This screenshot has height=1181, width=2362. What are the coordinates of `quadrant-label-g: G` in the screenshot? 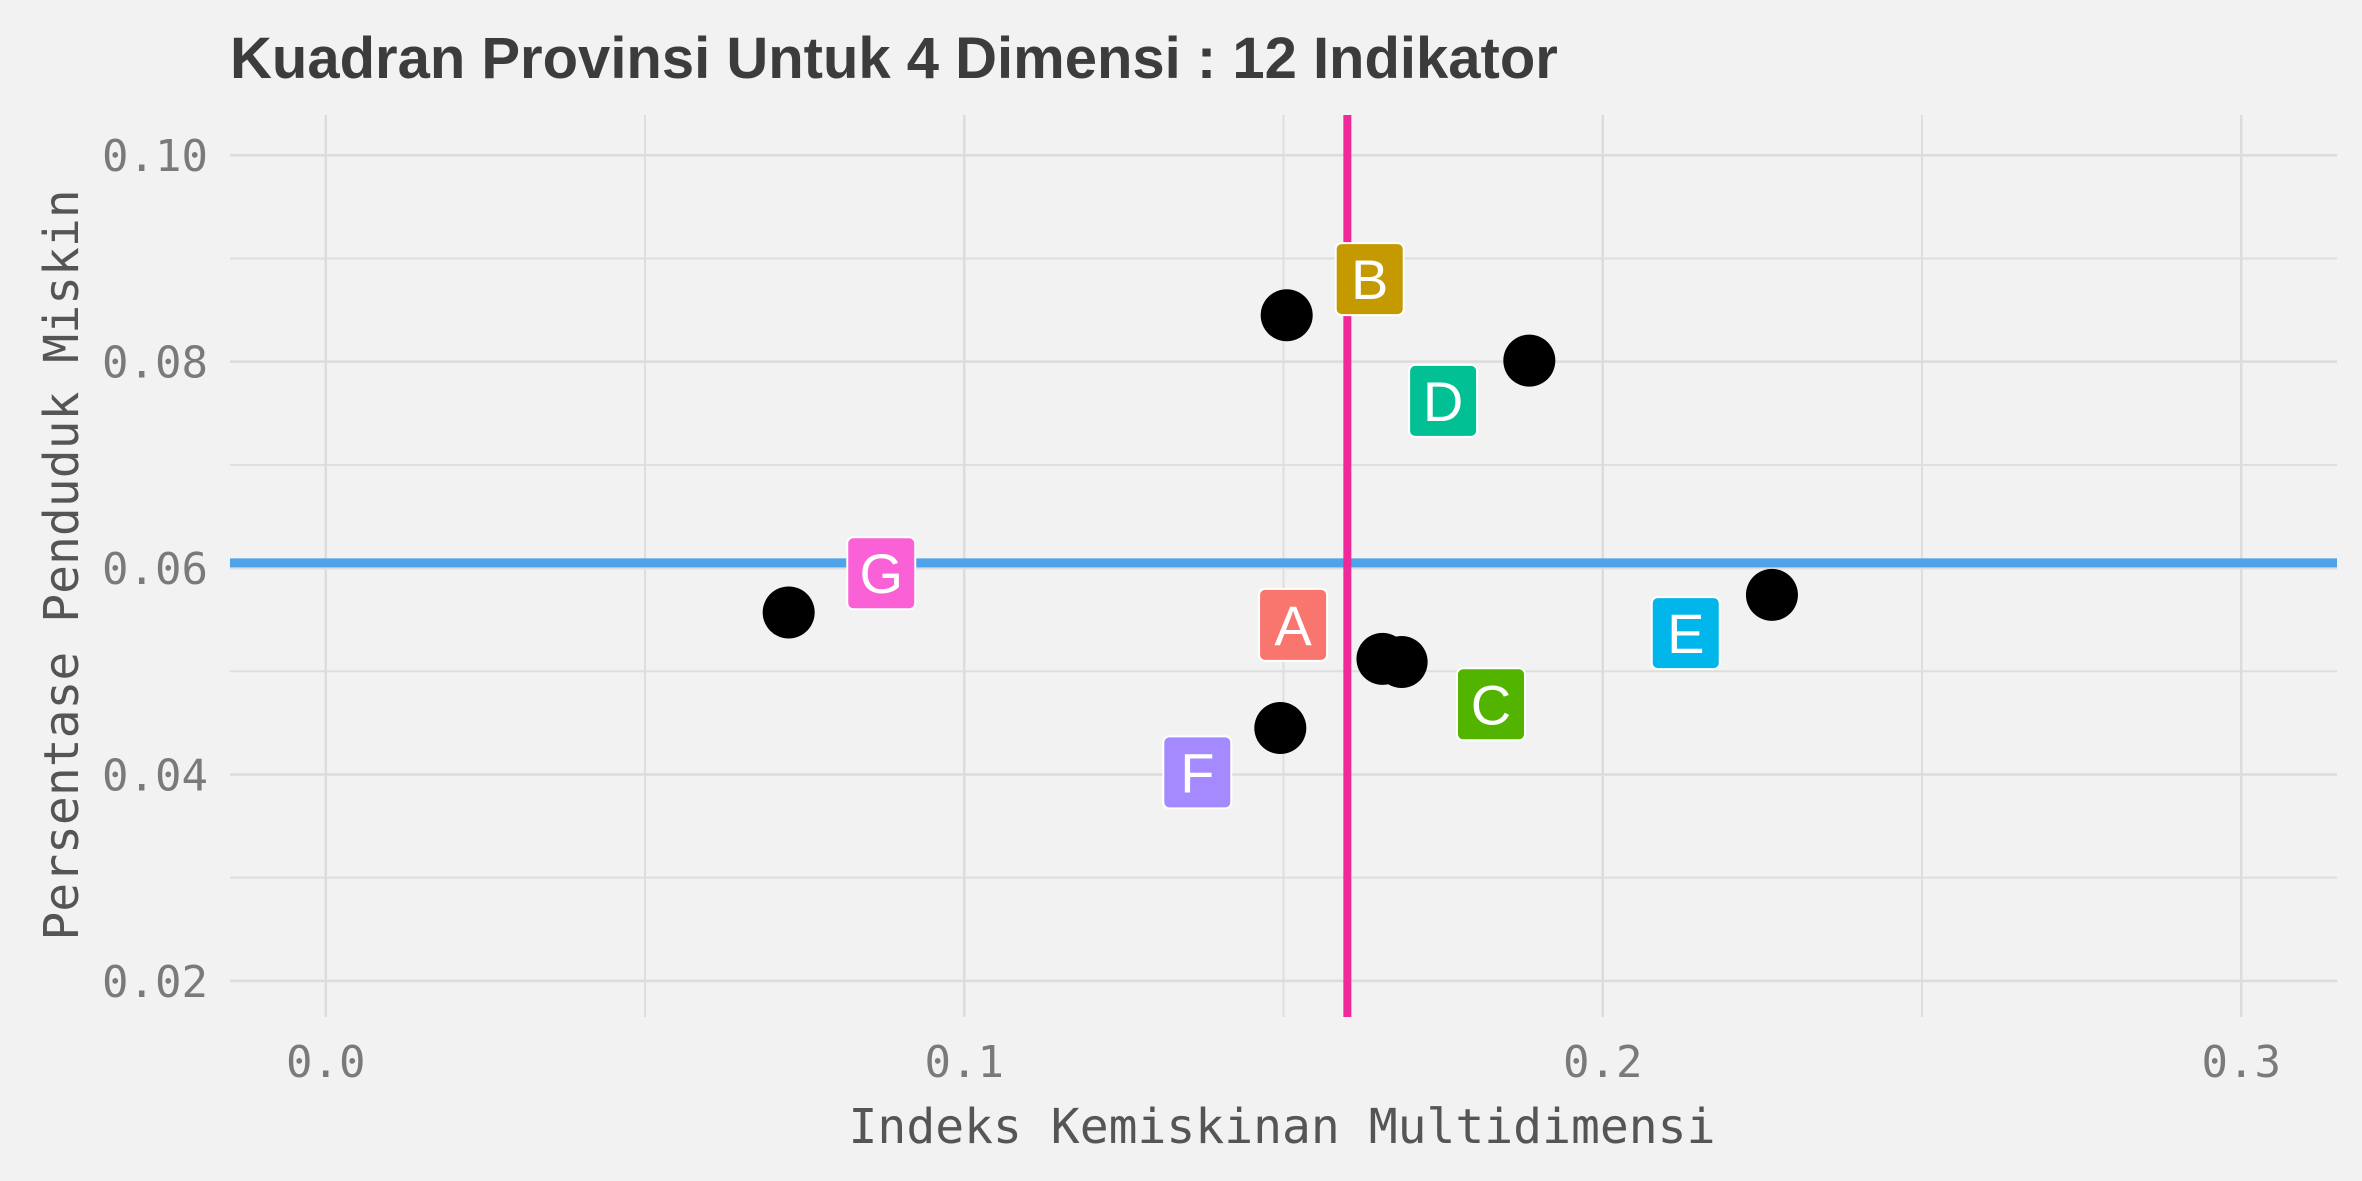 It's located at (881, 573).